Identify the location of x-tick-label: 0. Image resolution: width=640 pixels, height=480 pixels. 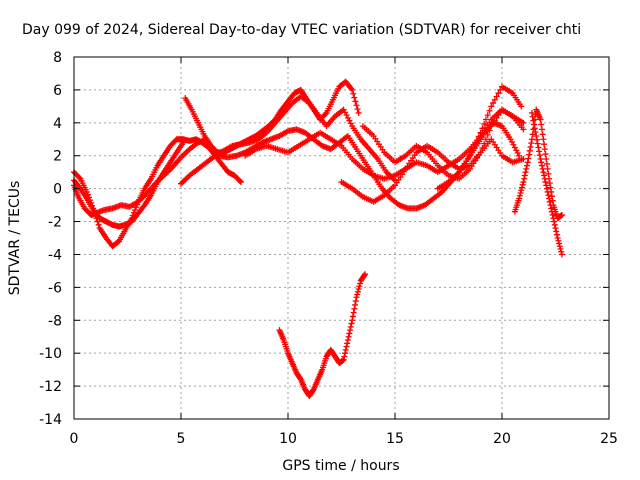
(74, 439).